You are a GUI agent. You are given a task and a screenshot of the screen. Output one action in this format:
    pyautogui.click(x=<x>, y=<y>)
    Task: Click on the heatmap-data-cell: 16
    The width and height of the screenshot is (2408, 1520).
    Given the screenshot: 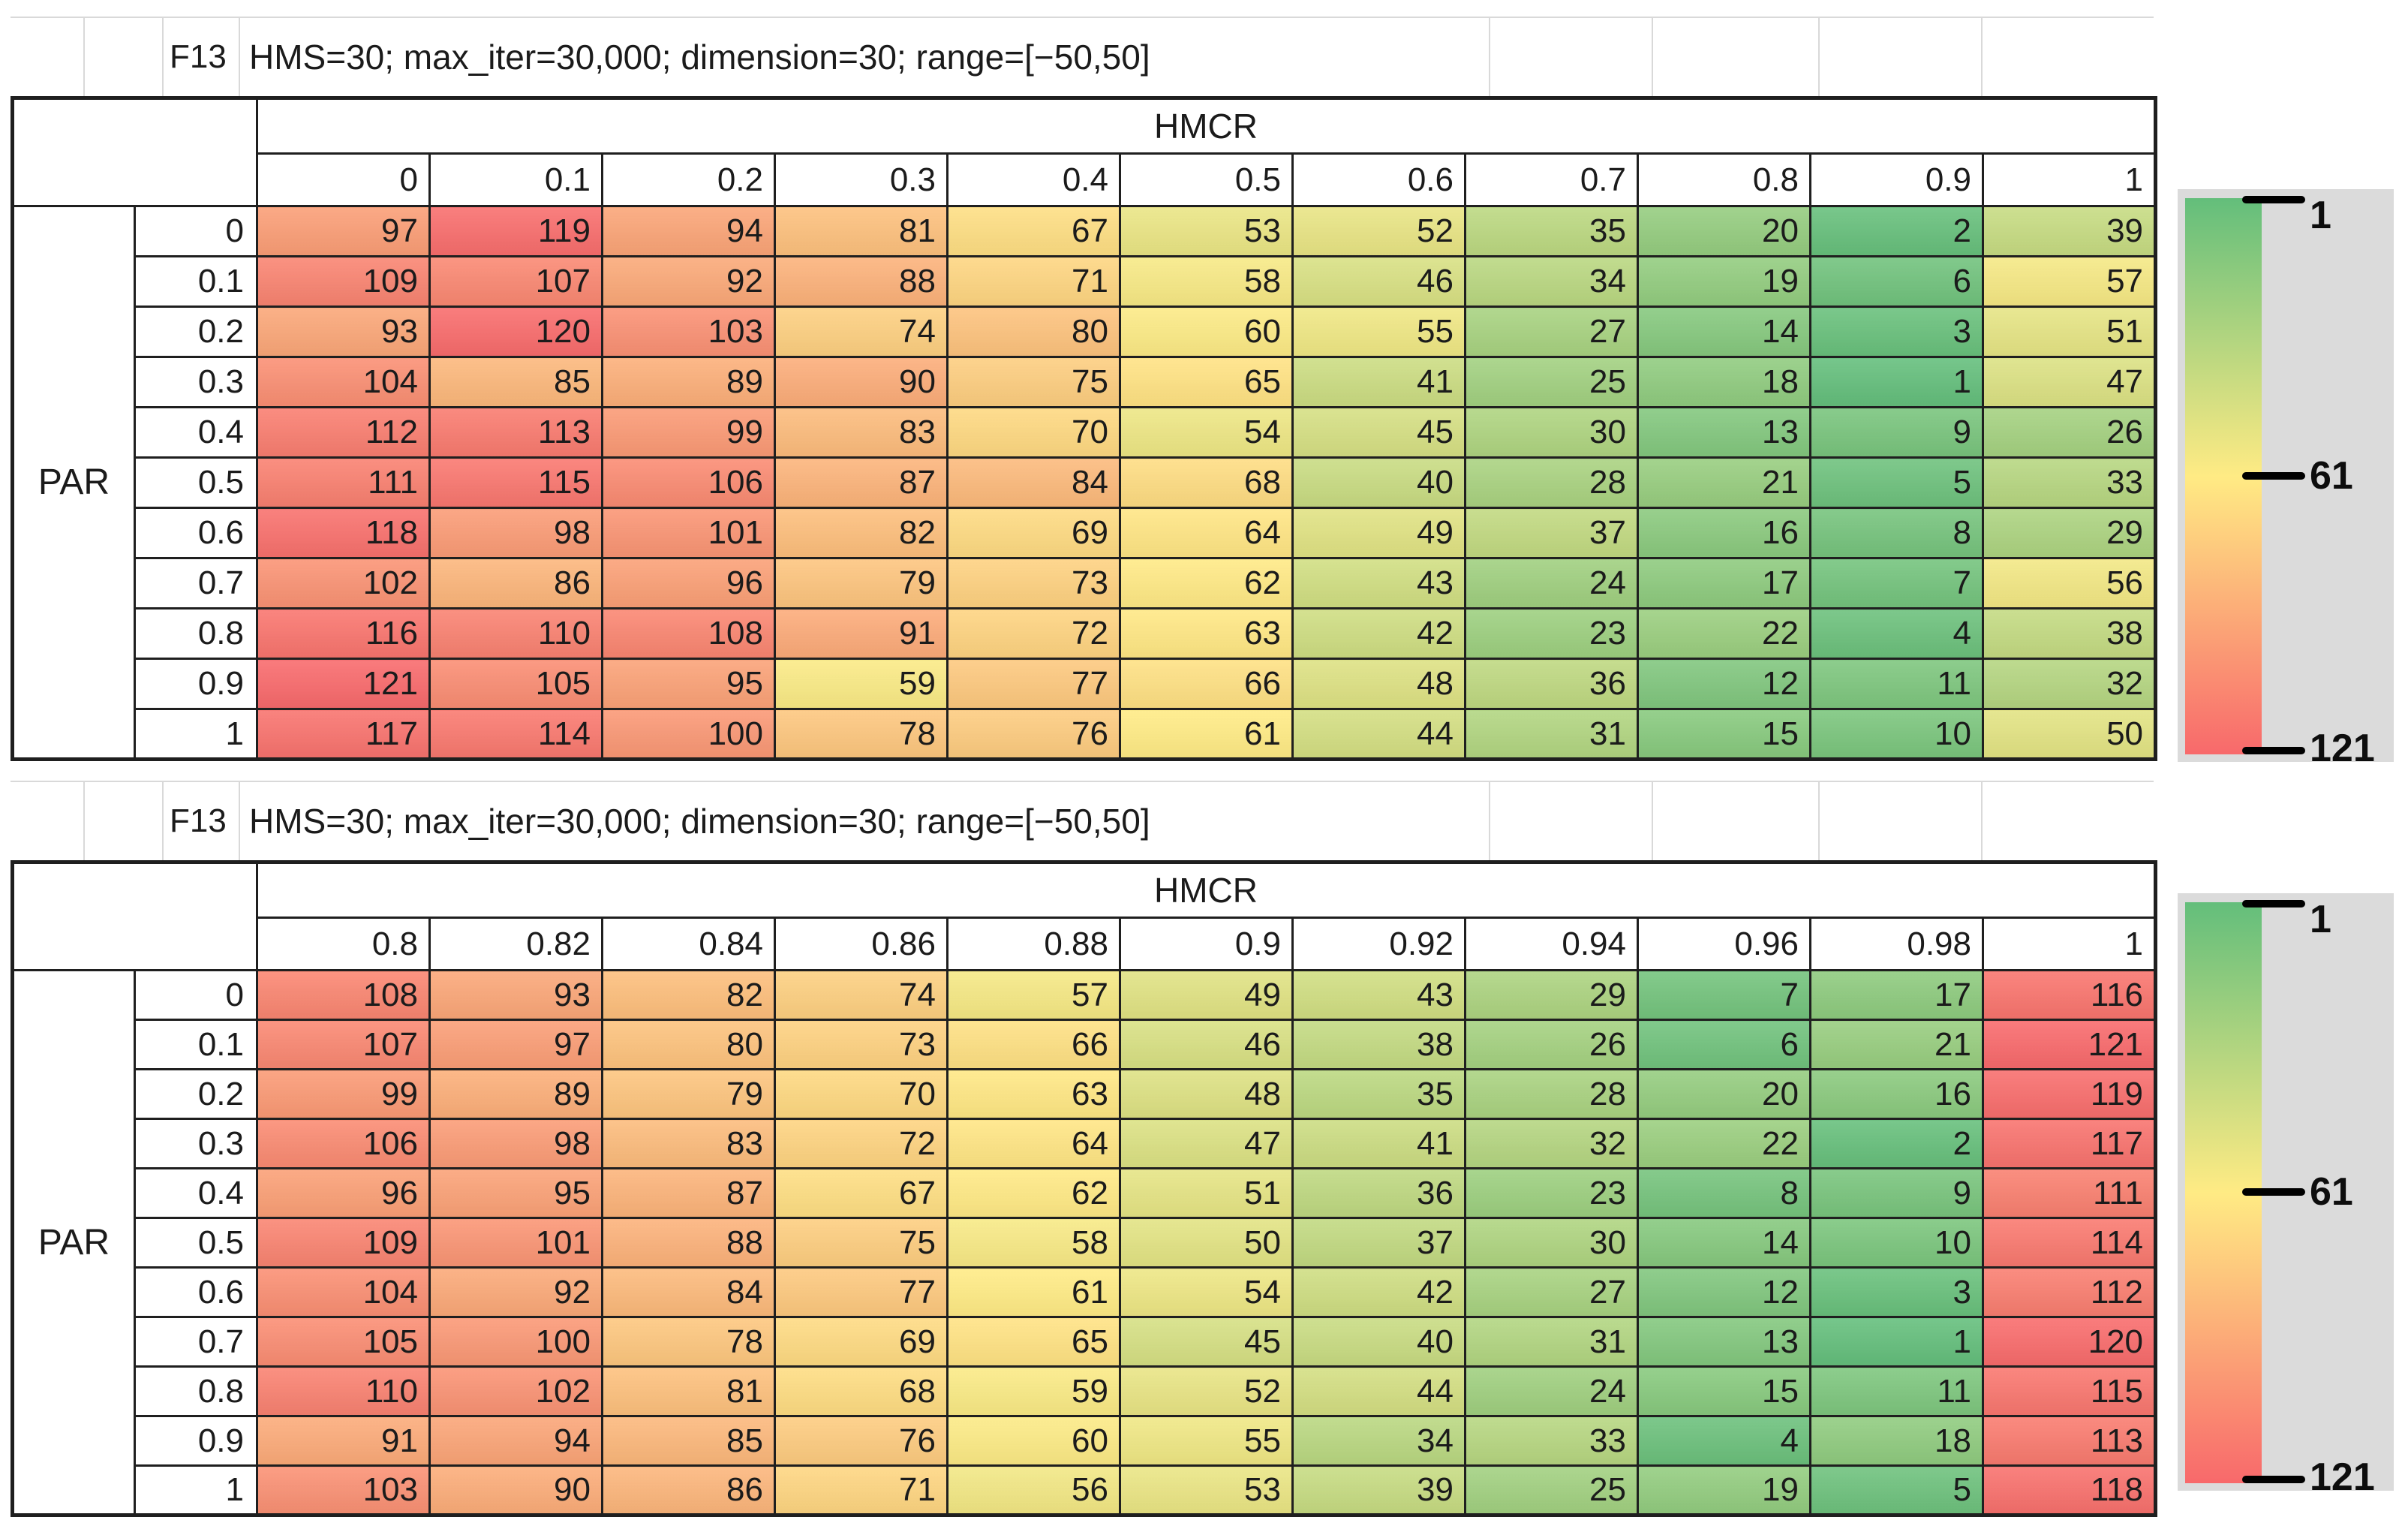 What is the action you would take?
    pyautogui.click(x=1724, y=533)
    